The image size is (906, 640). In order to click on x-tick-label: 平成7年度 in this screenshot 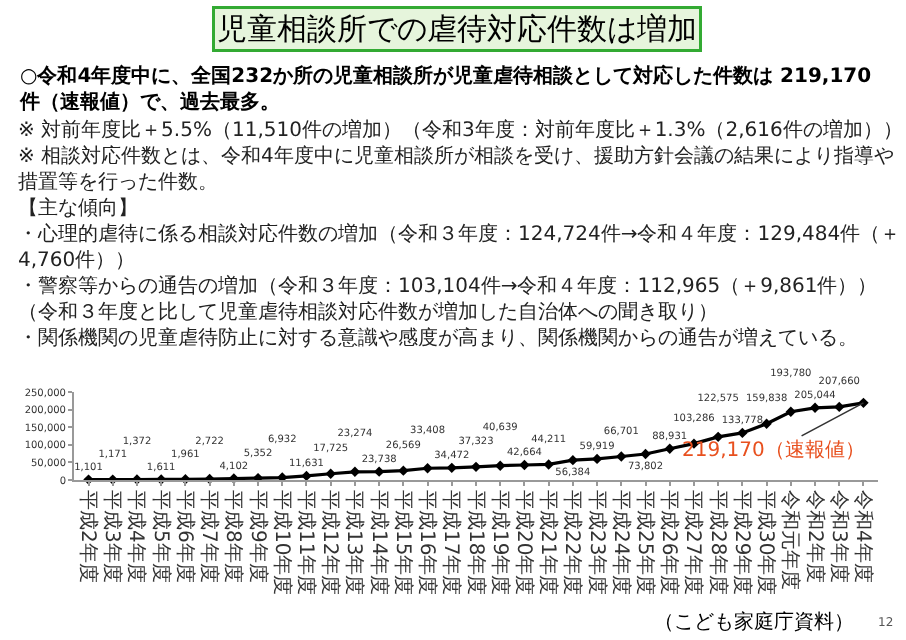, I will do `click(209, 536)`.